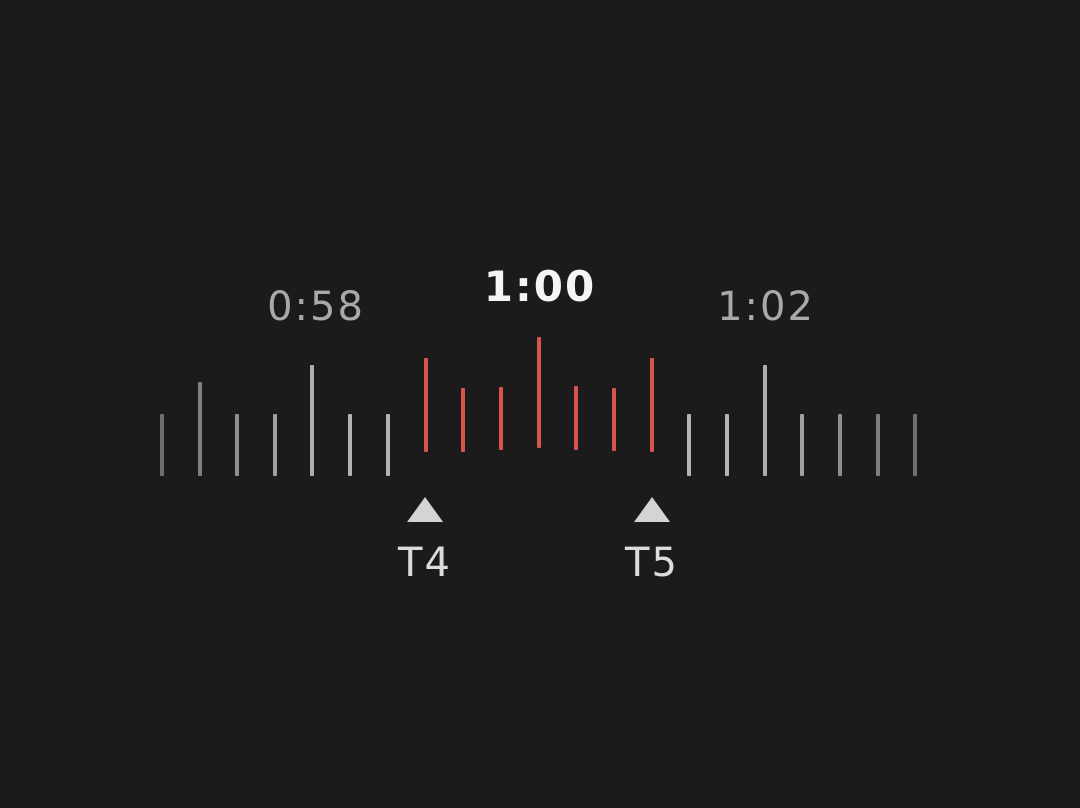 The image size is (1080, 808). Describe the element at coordinates (766, 307) in the screenshot. I see `time-label-next: 1:02` at that location.